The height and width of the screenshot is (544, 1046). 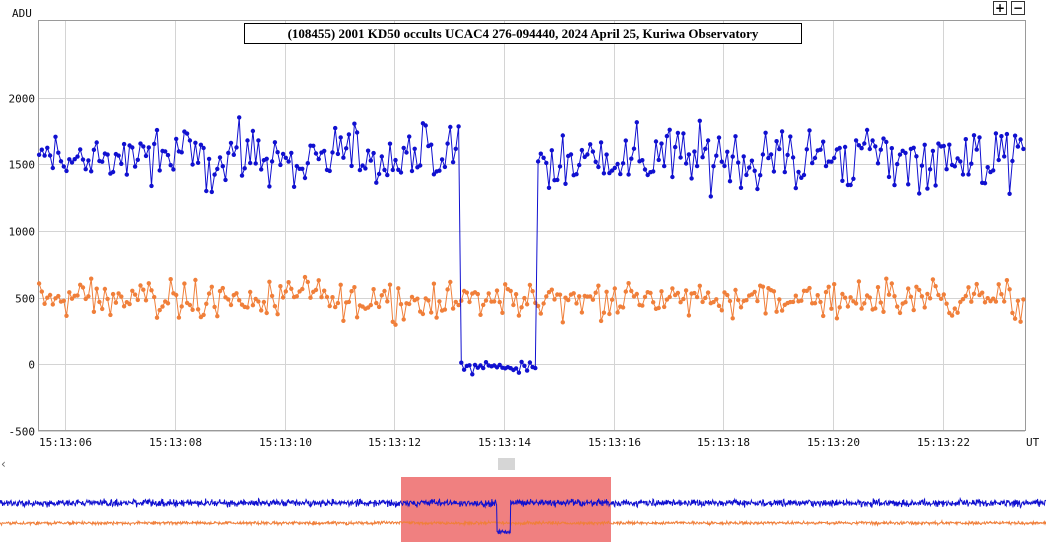 What do you see at coordinates (523, 522) in the screenshot?
I see `overview-series-orange` at bounding box center [523, 522].